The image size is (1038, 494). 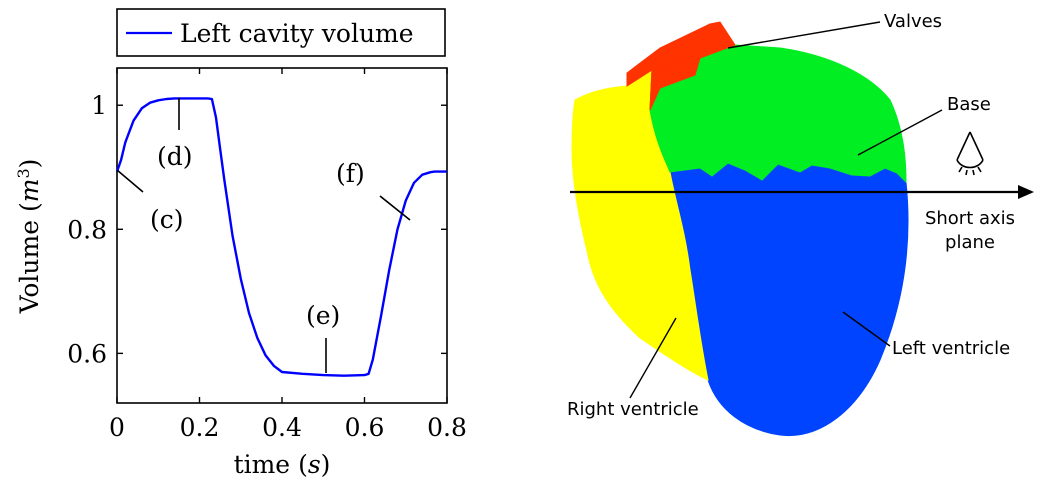 What do you see at coordinates (29, 191) in the screenshot?
I see `y-axis-unit: m` at bounding box center [29, 191].